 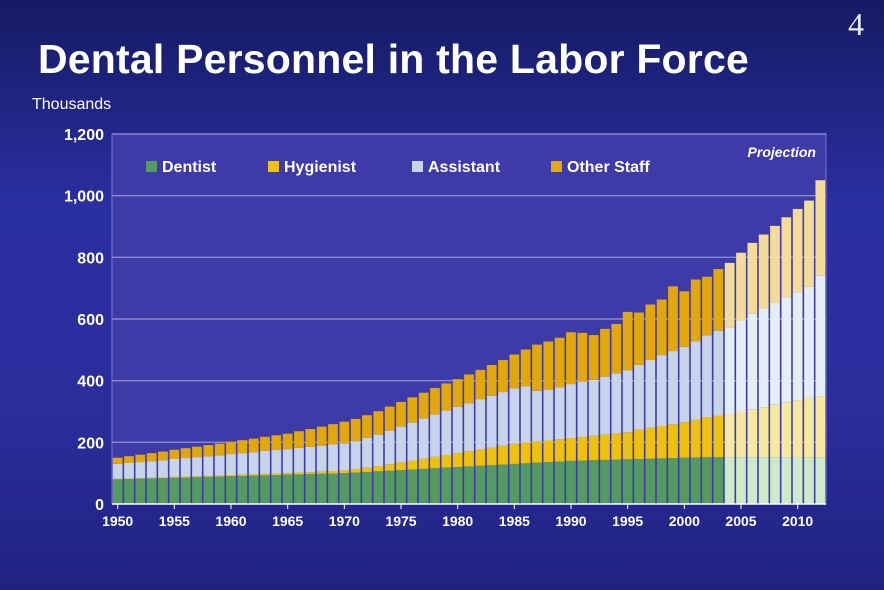 What do you see at coordinates (242, 489) in the screenshot?
I see `bar-dentist-1961` at bounding box center [242, 489].